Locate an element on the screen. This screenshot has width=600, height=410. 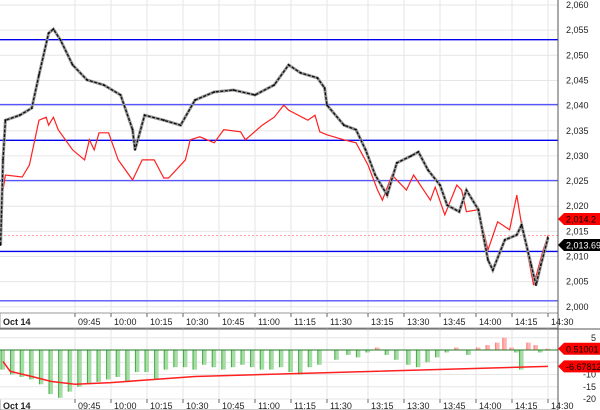
time-tick-label: 11:00 is located at coordinates (269, 322).